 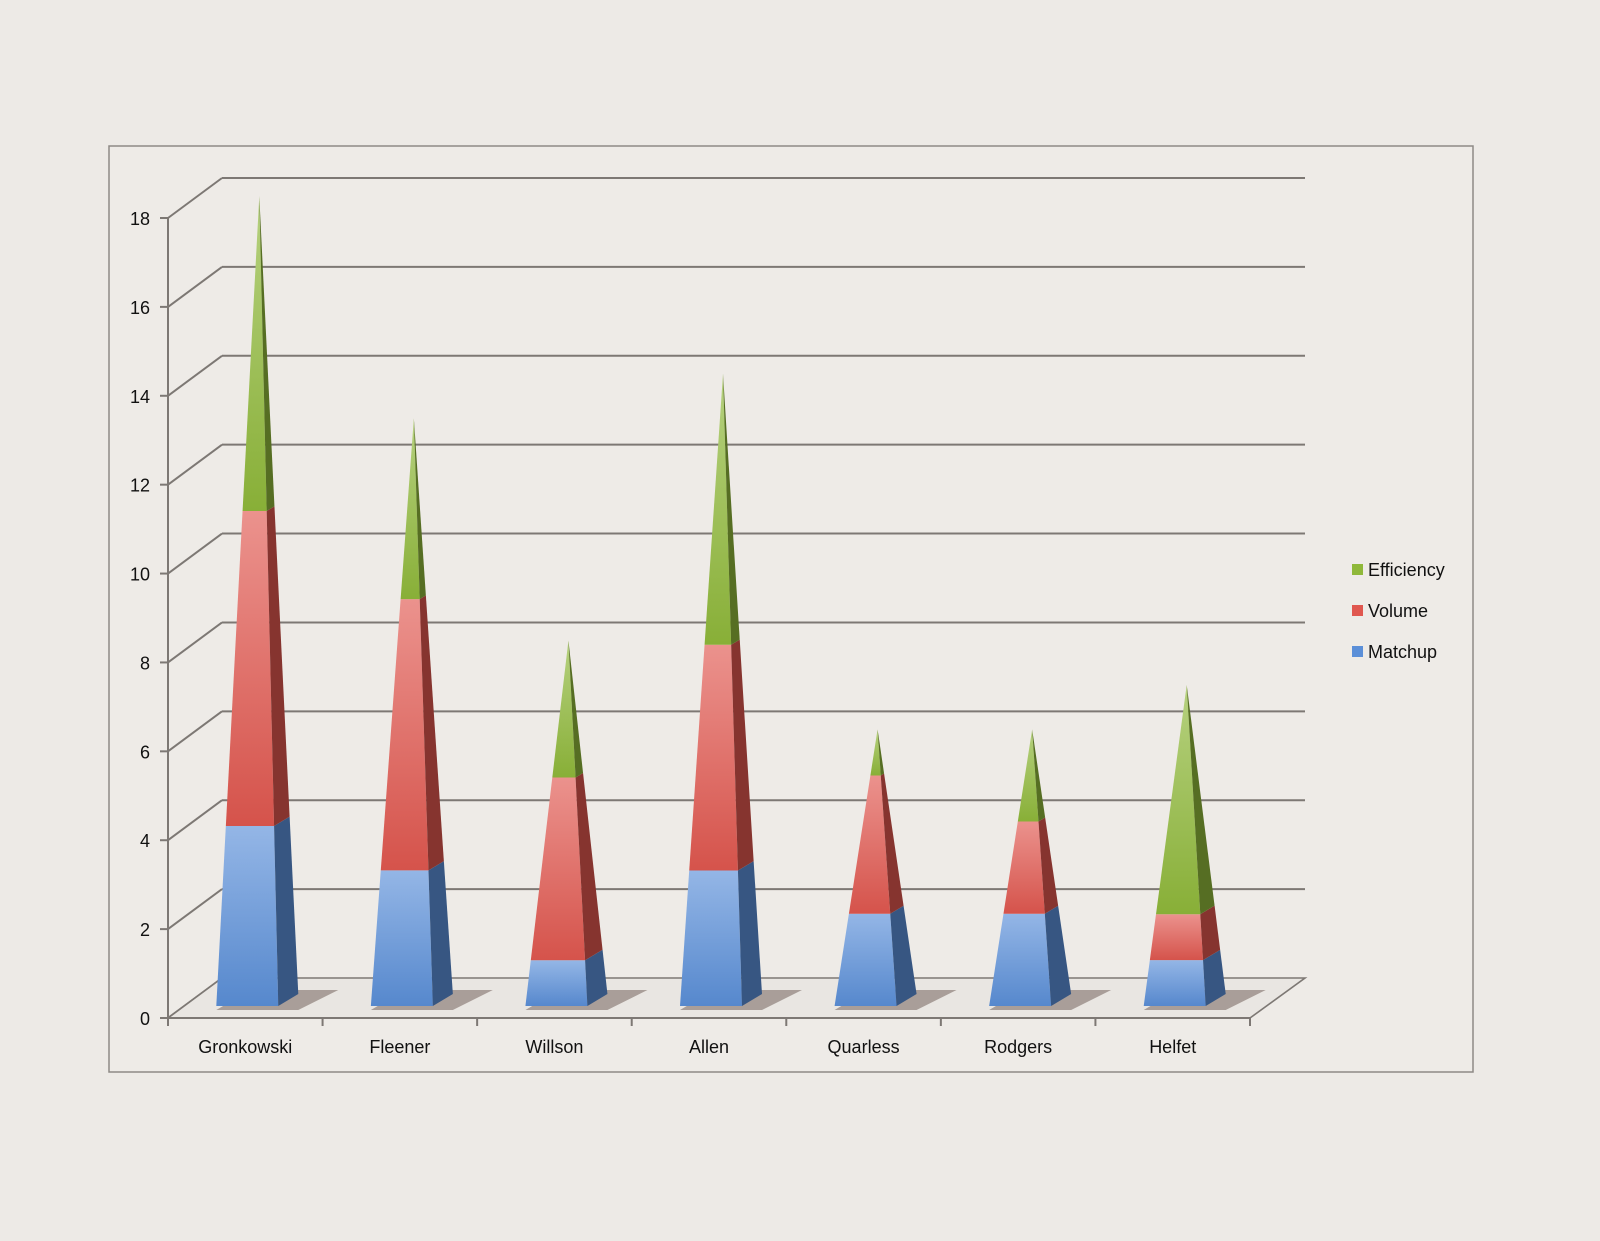 What do you see at coordinates (145, 663) in the screenshot?
I see `y-tick-label-8: 8` at bounding box center [145, 663].